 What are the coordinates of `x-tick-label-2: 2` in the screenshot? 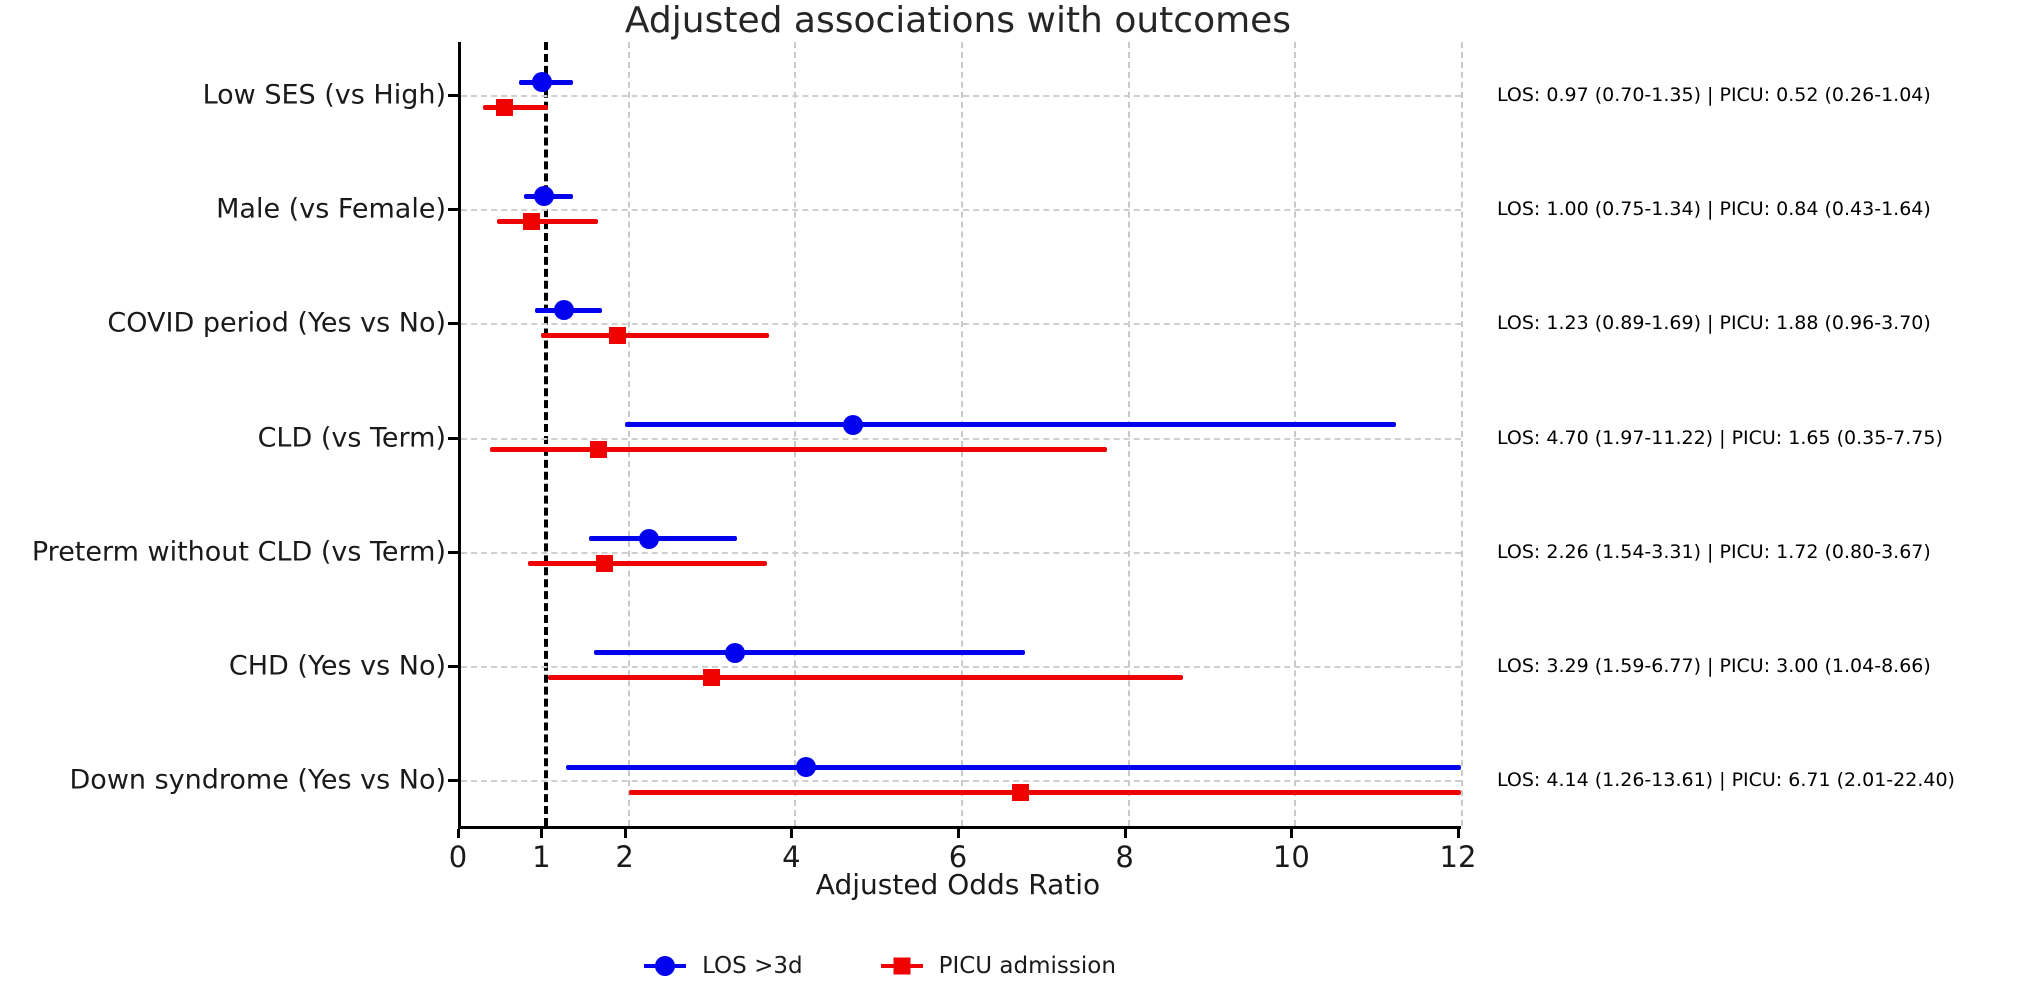 It's located at (624, 857).